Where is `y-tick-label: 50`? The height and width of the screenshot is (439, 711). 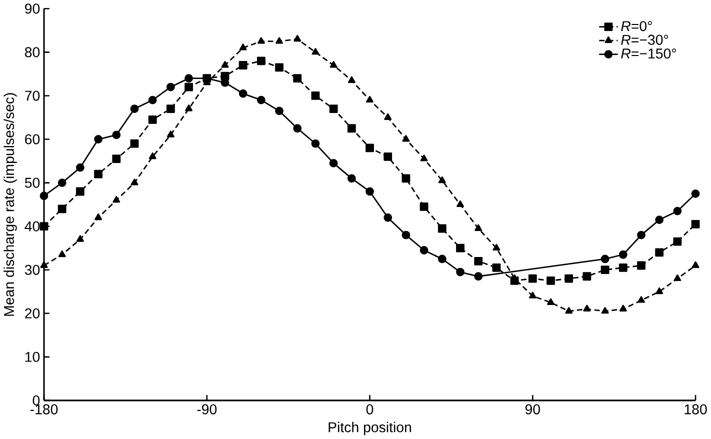 y-tick-label: 50 is located at coordinates (32, 183).